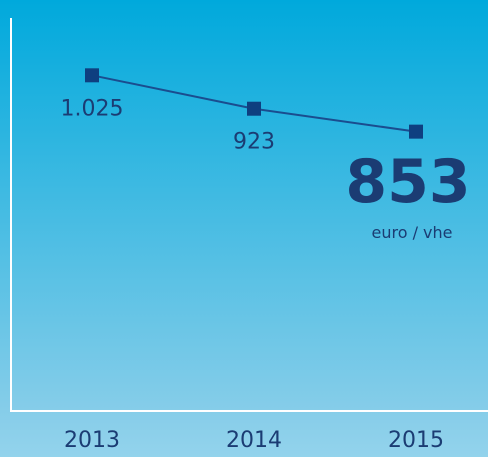  I want to click on x-tick-label: 2013, so click(92, 440).